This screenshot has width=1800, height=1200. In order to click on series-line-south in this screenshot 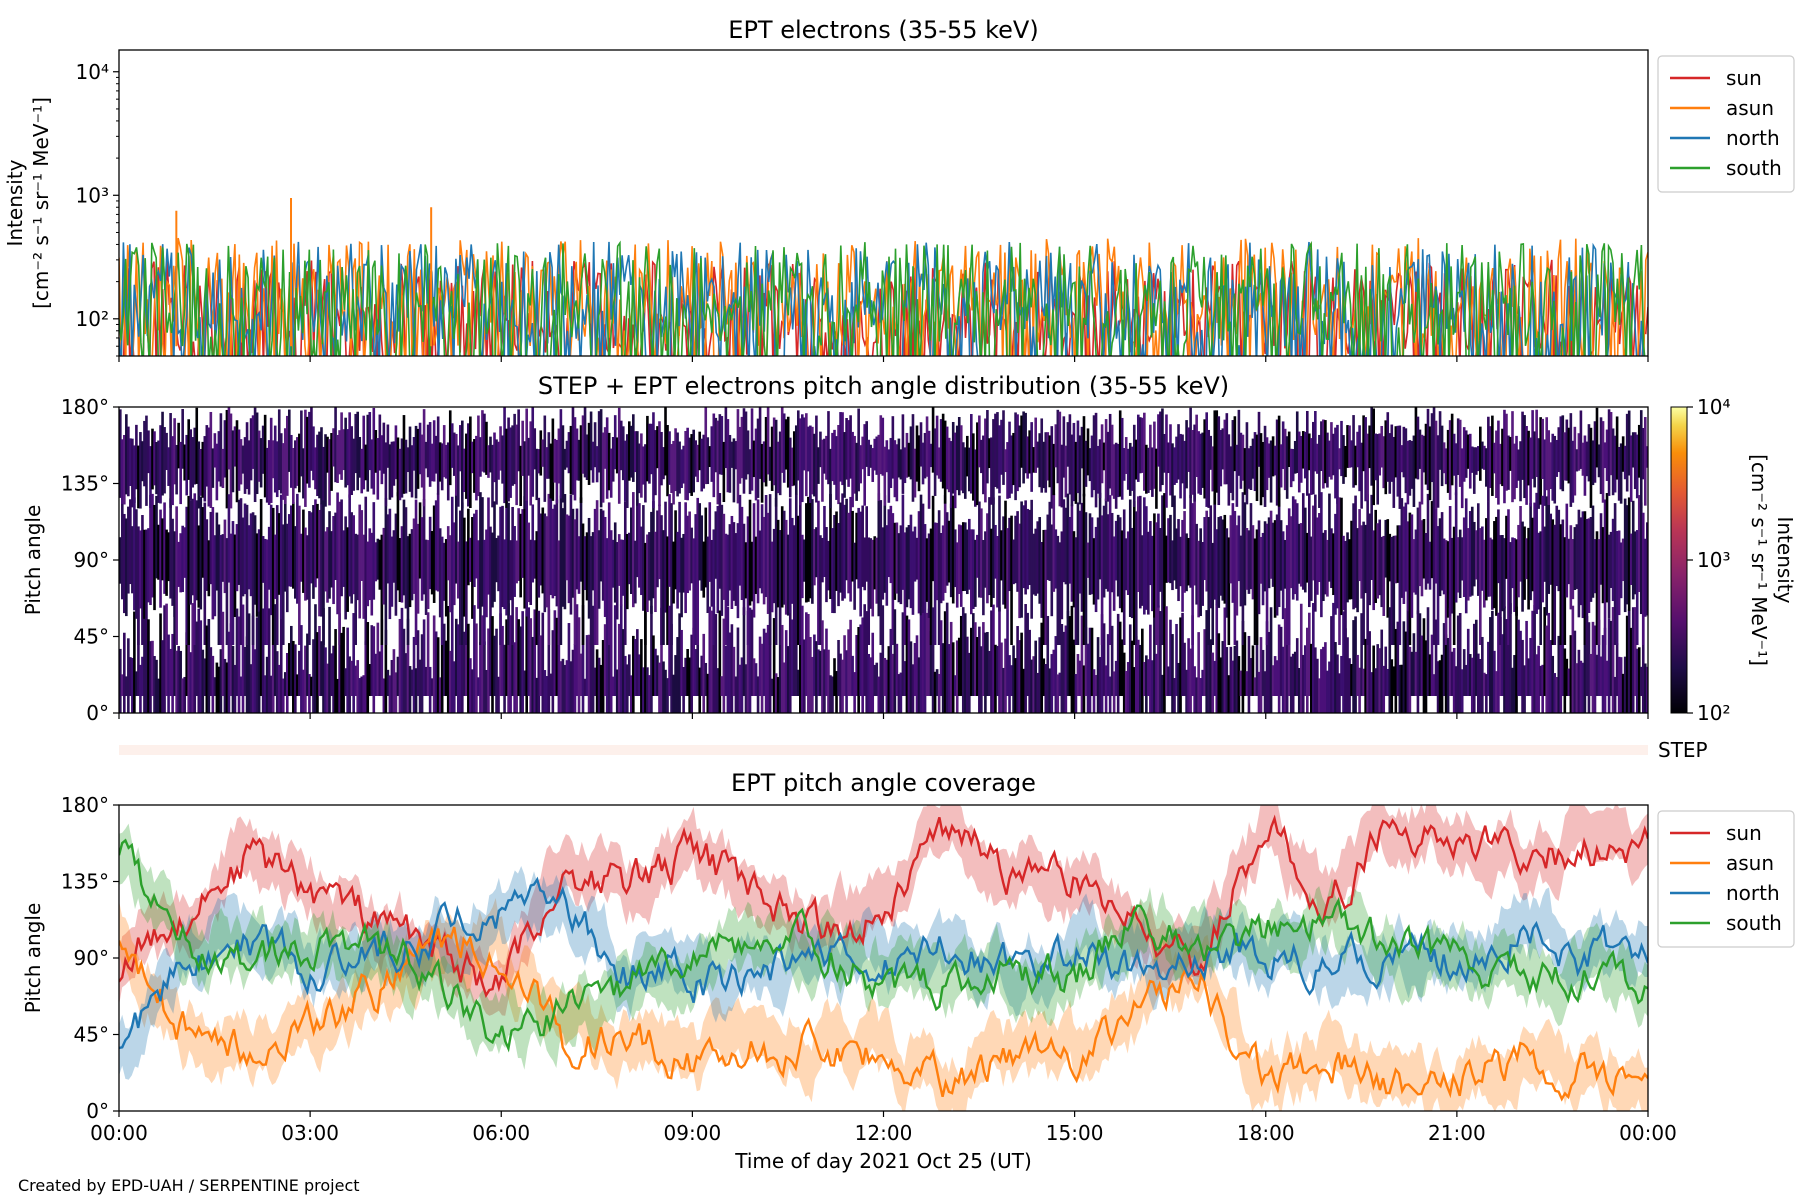, I will do `click(882, 298)`.